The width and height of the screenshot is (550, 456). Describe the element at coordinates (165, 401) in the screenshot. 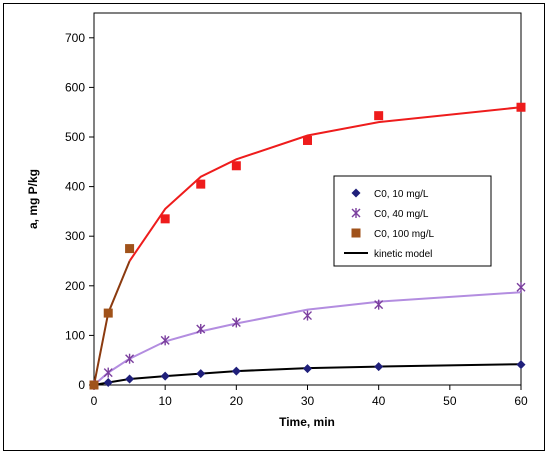

I see `x-tick-label: 10` at that location.